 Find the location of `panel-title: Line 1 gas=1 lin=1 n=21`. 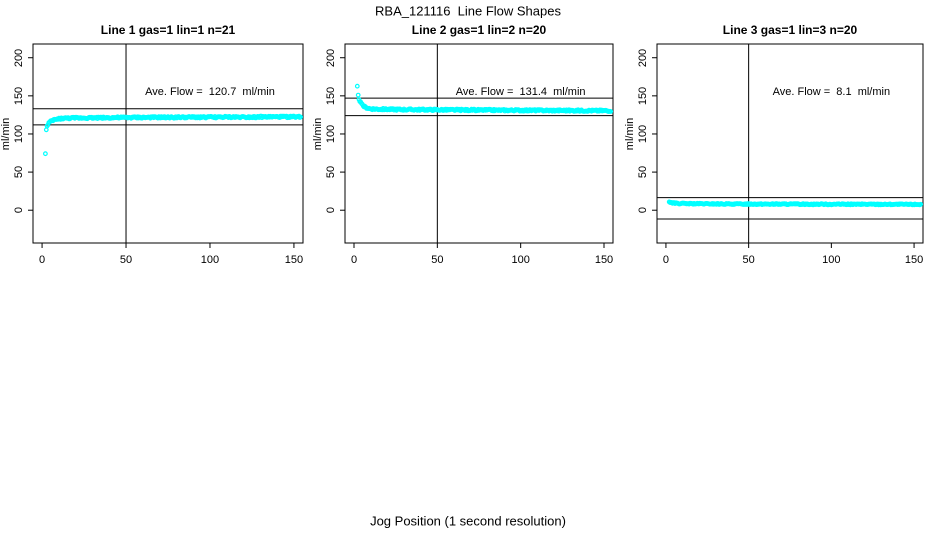

panel-title: Line 1 gas=1 lin=1 n=21 is located at coordinates (168, 30).